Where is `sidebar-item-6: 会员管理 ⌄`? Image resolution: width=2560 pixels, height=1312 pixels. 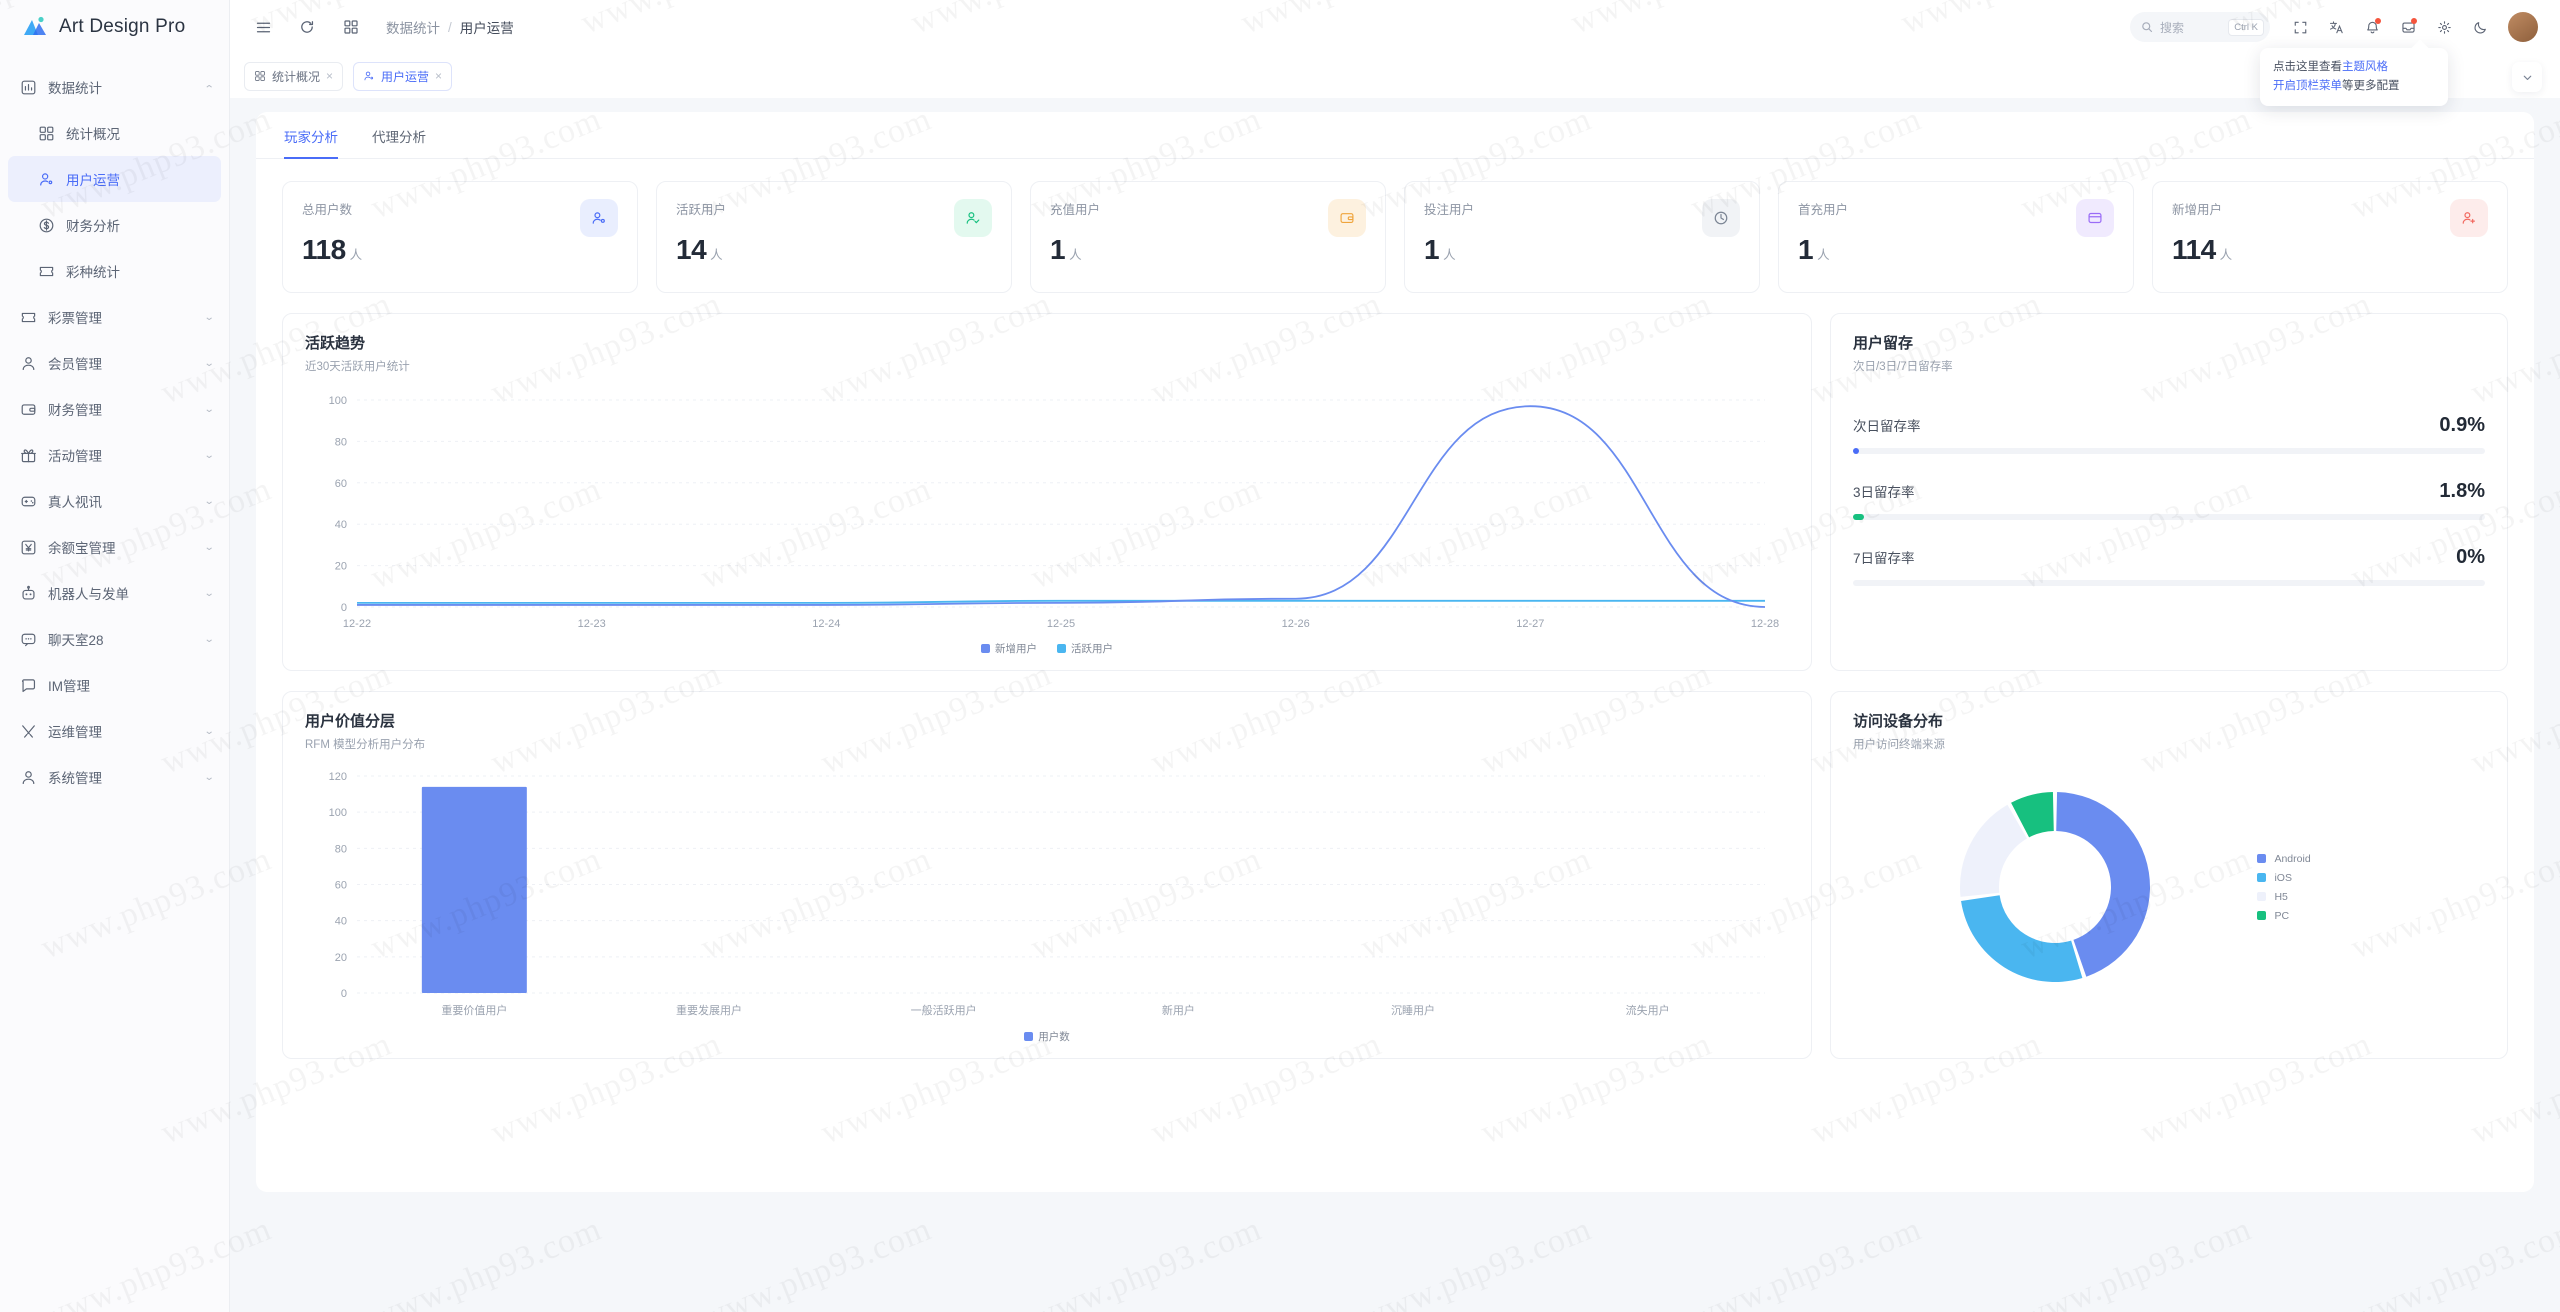 sidebar-item-6: 会员管理 ⌄ is located at coordinates (114, 363).